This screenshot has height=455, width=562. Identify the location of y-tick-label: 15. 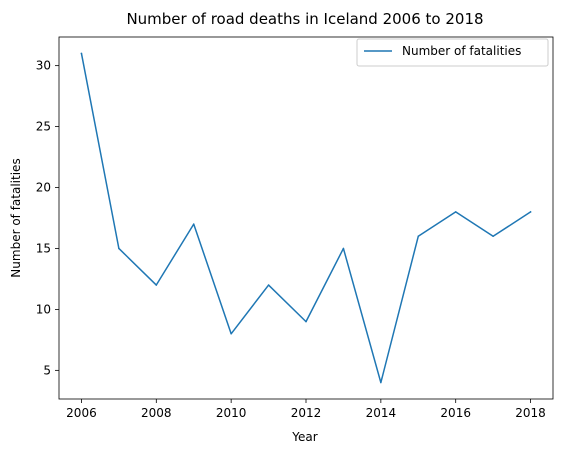
(43, 248).